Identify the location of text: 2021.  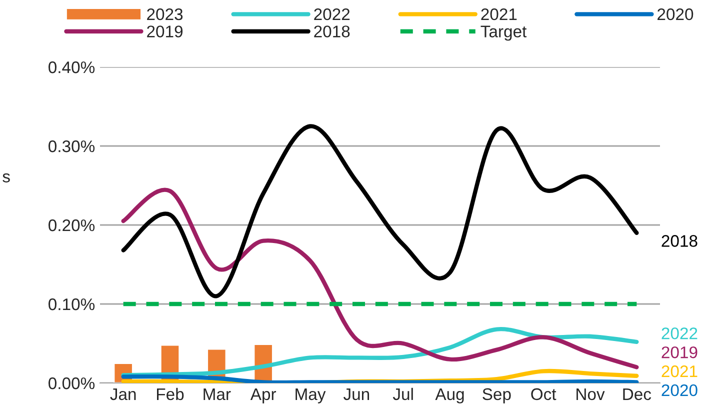
(680, 371).